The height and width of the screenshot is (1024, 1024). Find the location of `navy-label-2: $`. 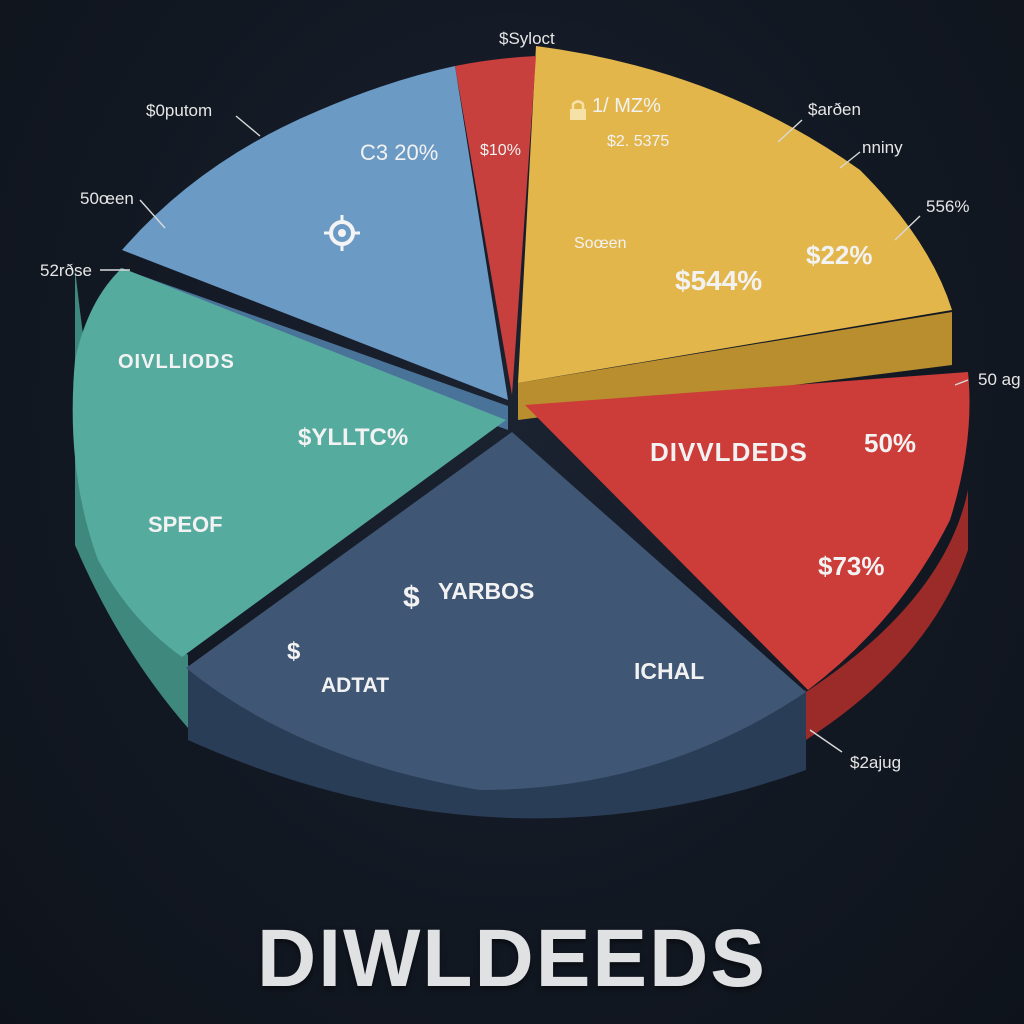

navy-label-2: $ is located at coordinates (294, 651).